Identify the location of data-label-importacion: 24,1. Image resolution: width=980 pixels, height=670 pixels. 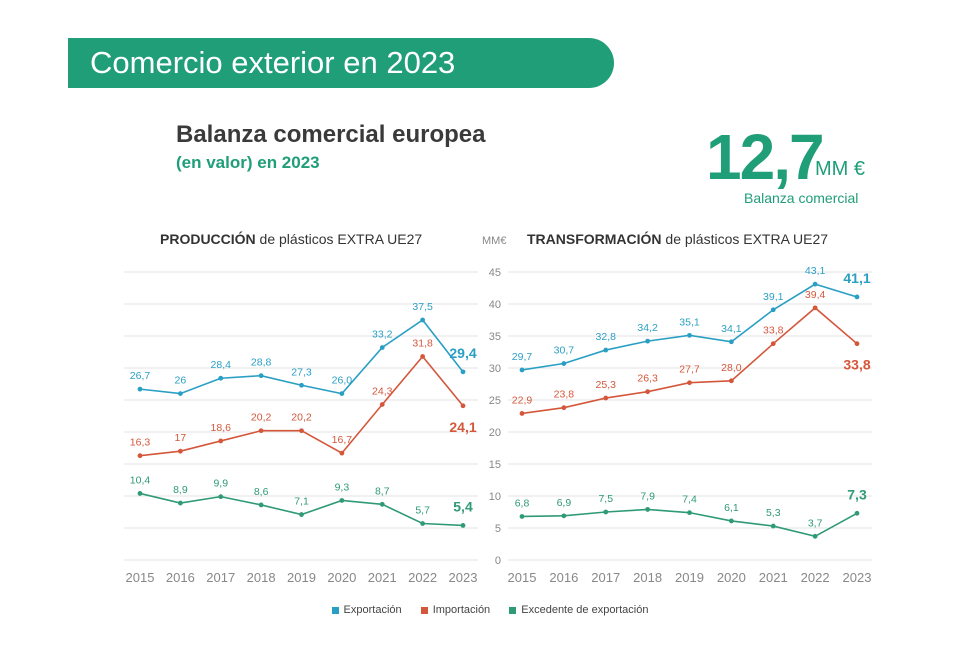
(462, 427).